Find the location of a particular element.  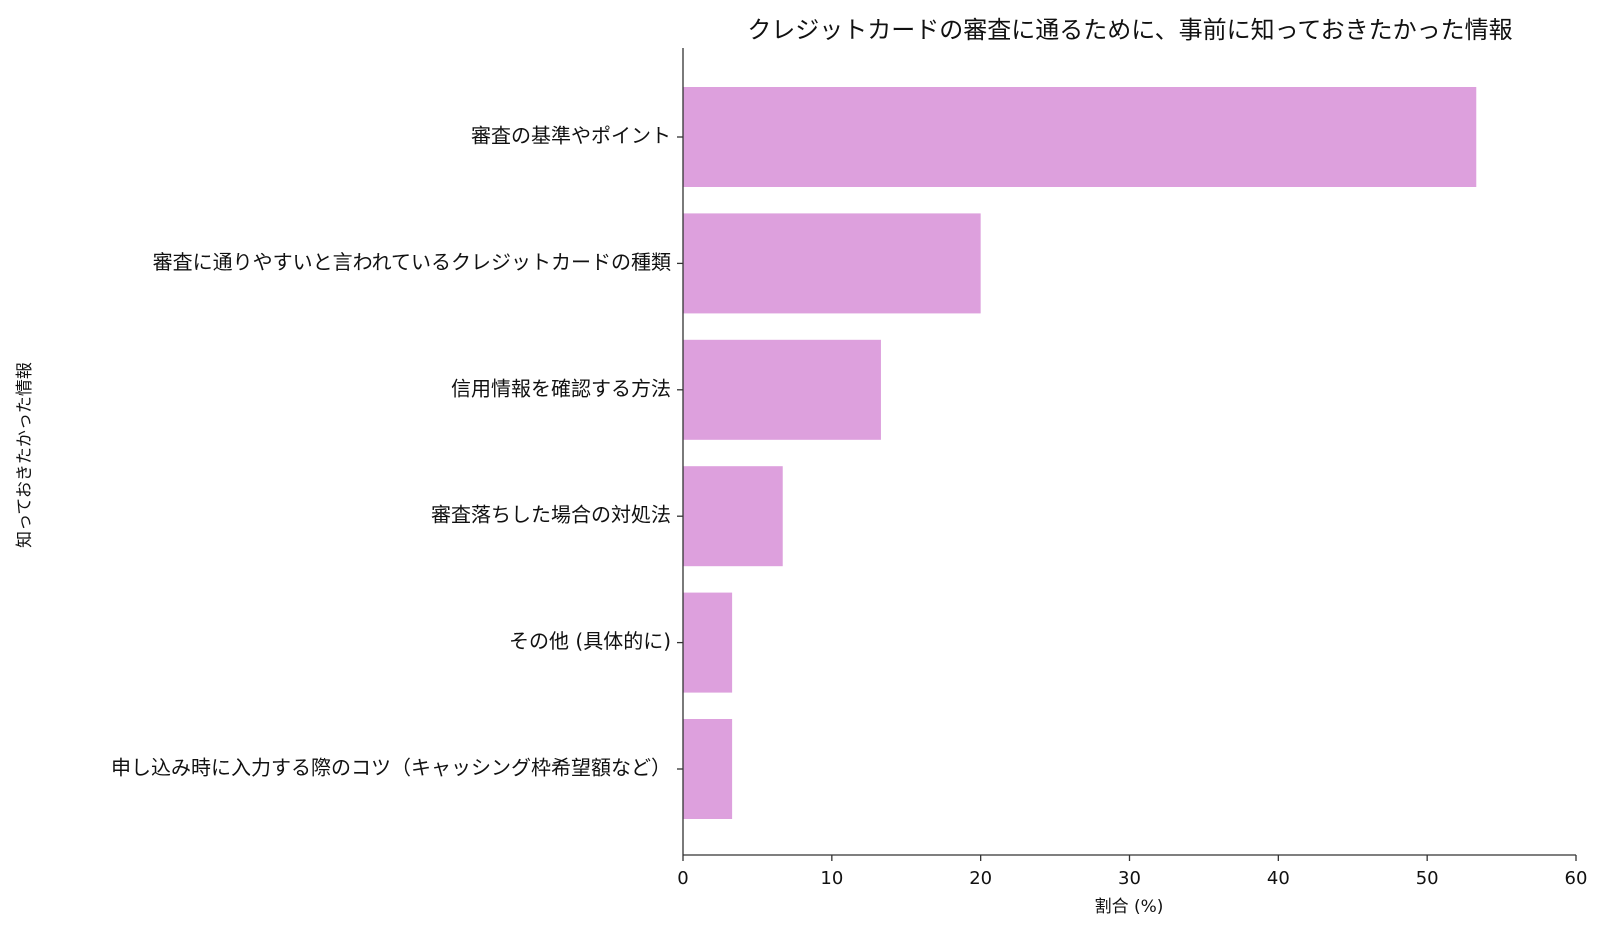

y-axis-label: 知っておきたかった情報 is located at coordinates (25, 455).